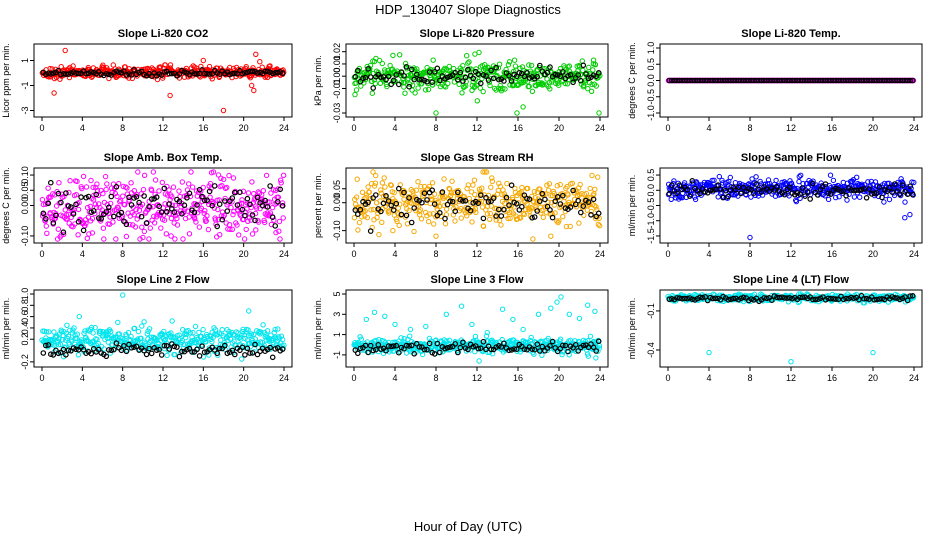 This screenshot has height=540, width=936. Describe the element at coordinates (791, 280) in the screenshot. I see `panel-title: Slope Line 4 (LT) Flow` at that location.